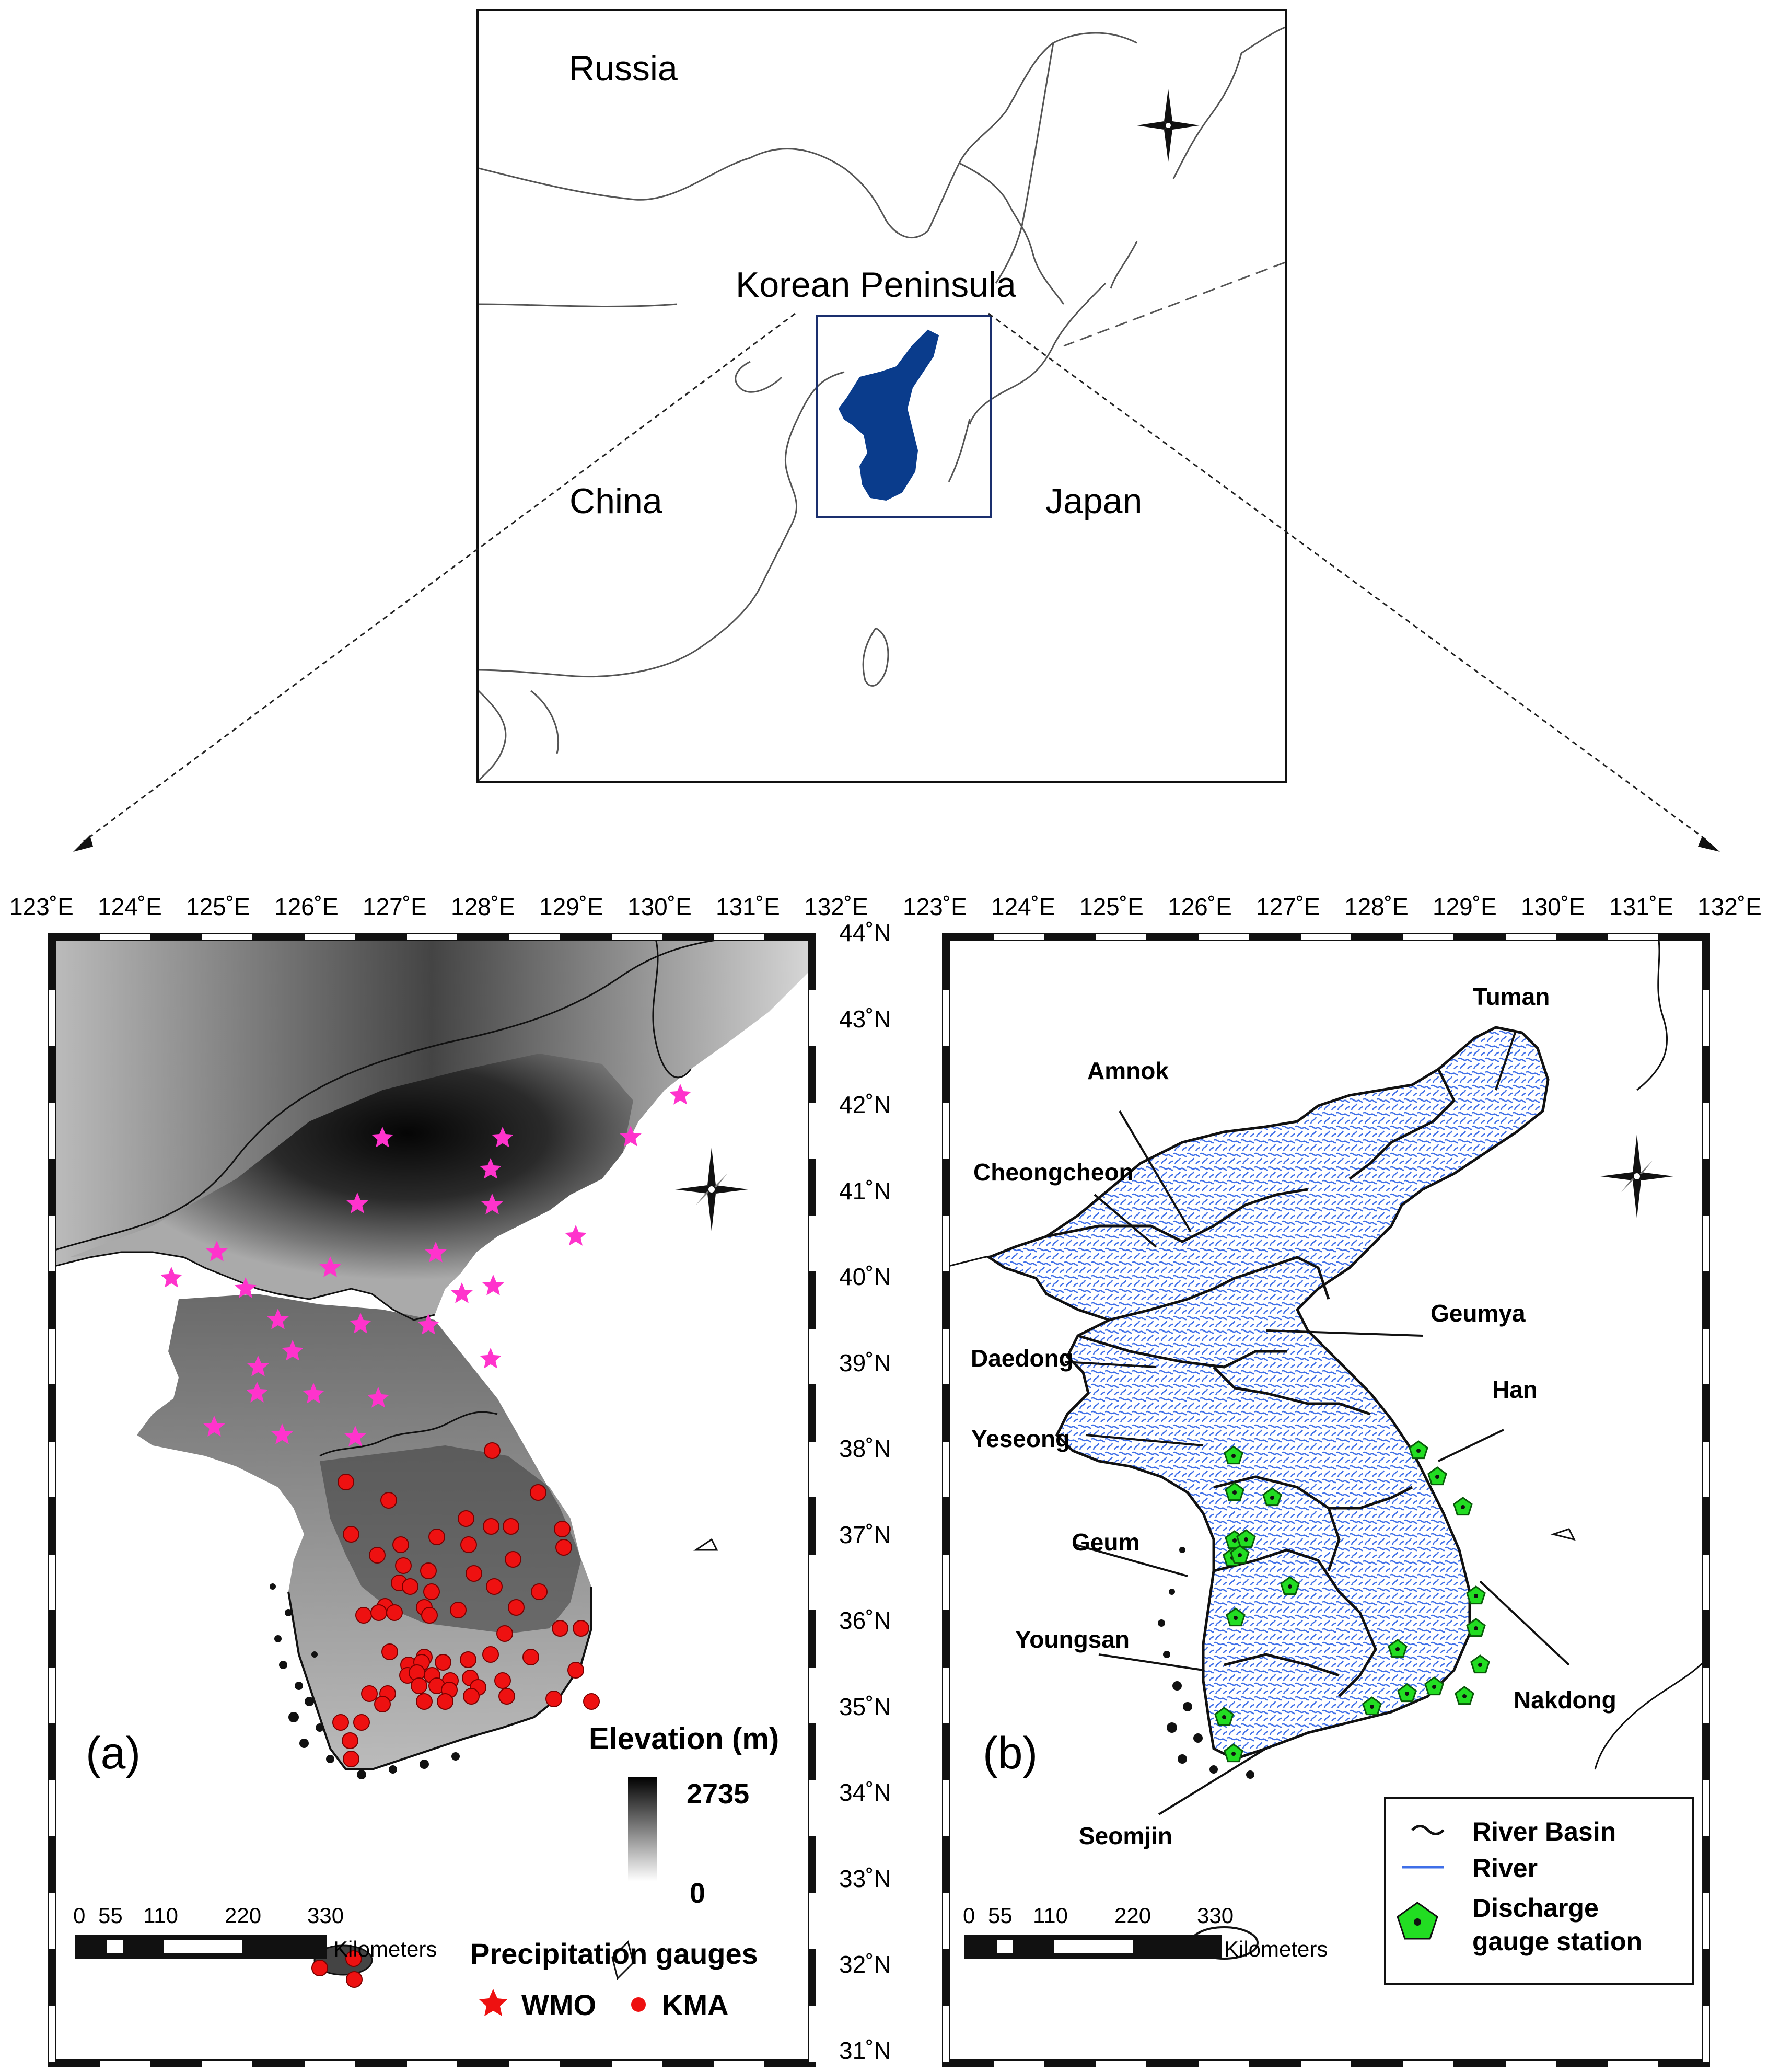  I want to click on legend-river-label: River, so click(1505, 1868).